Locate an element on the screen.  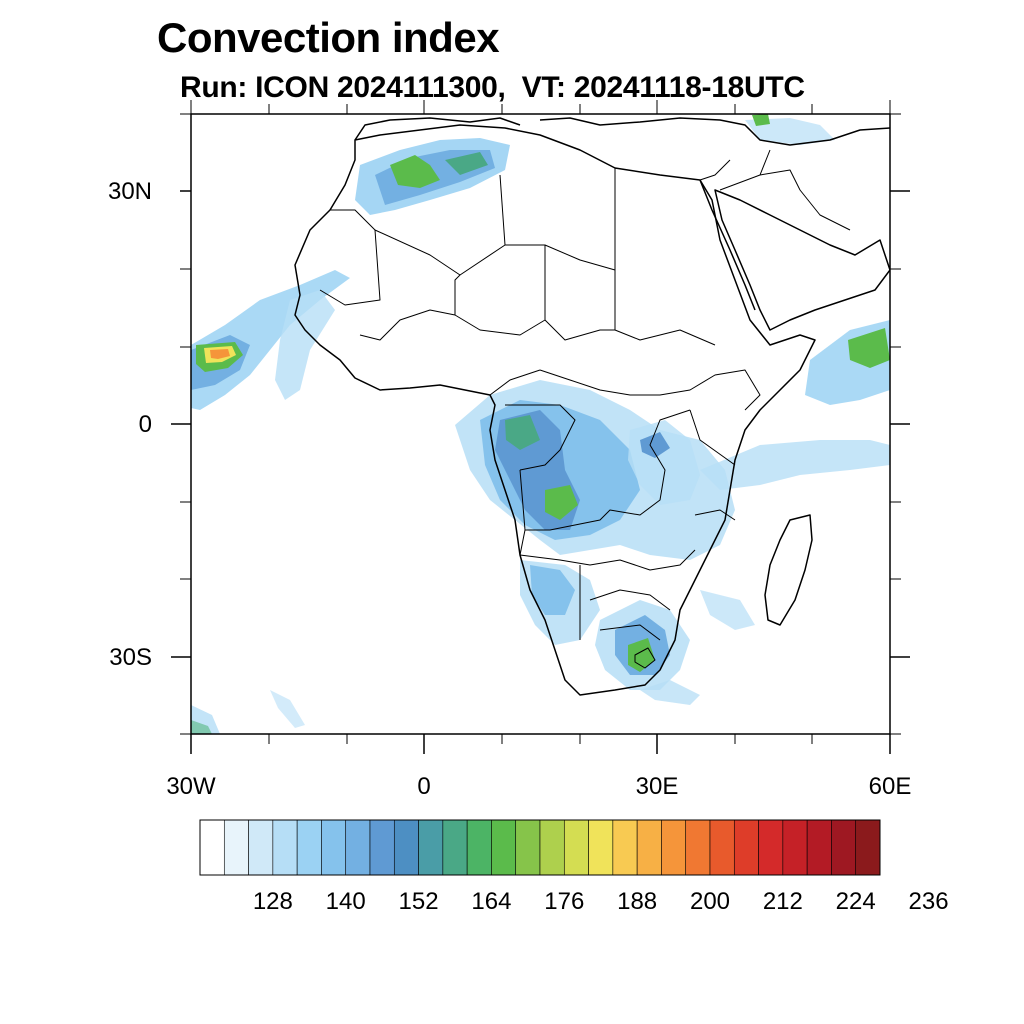
chart-title: Convection index is located at coordinates (328, 37).